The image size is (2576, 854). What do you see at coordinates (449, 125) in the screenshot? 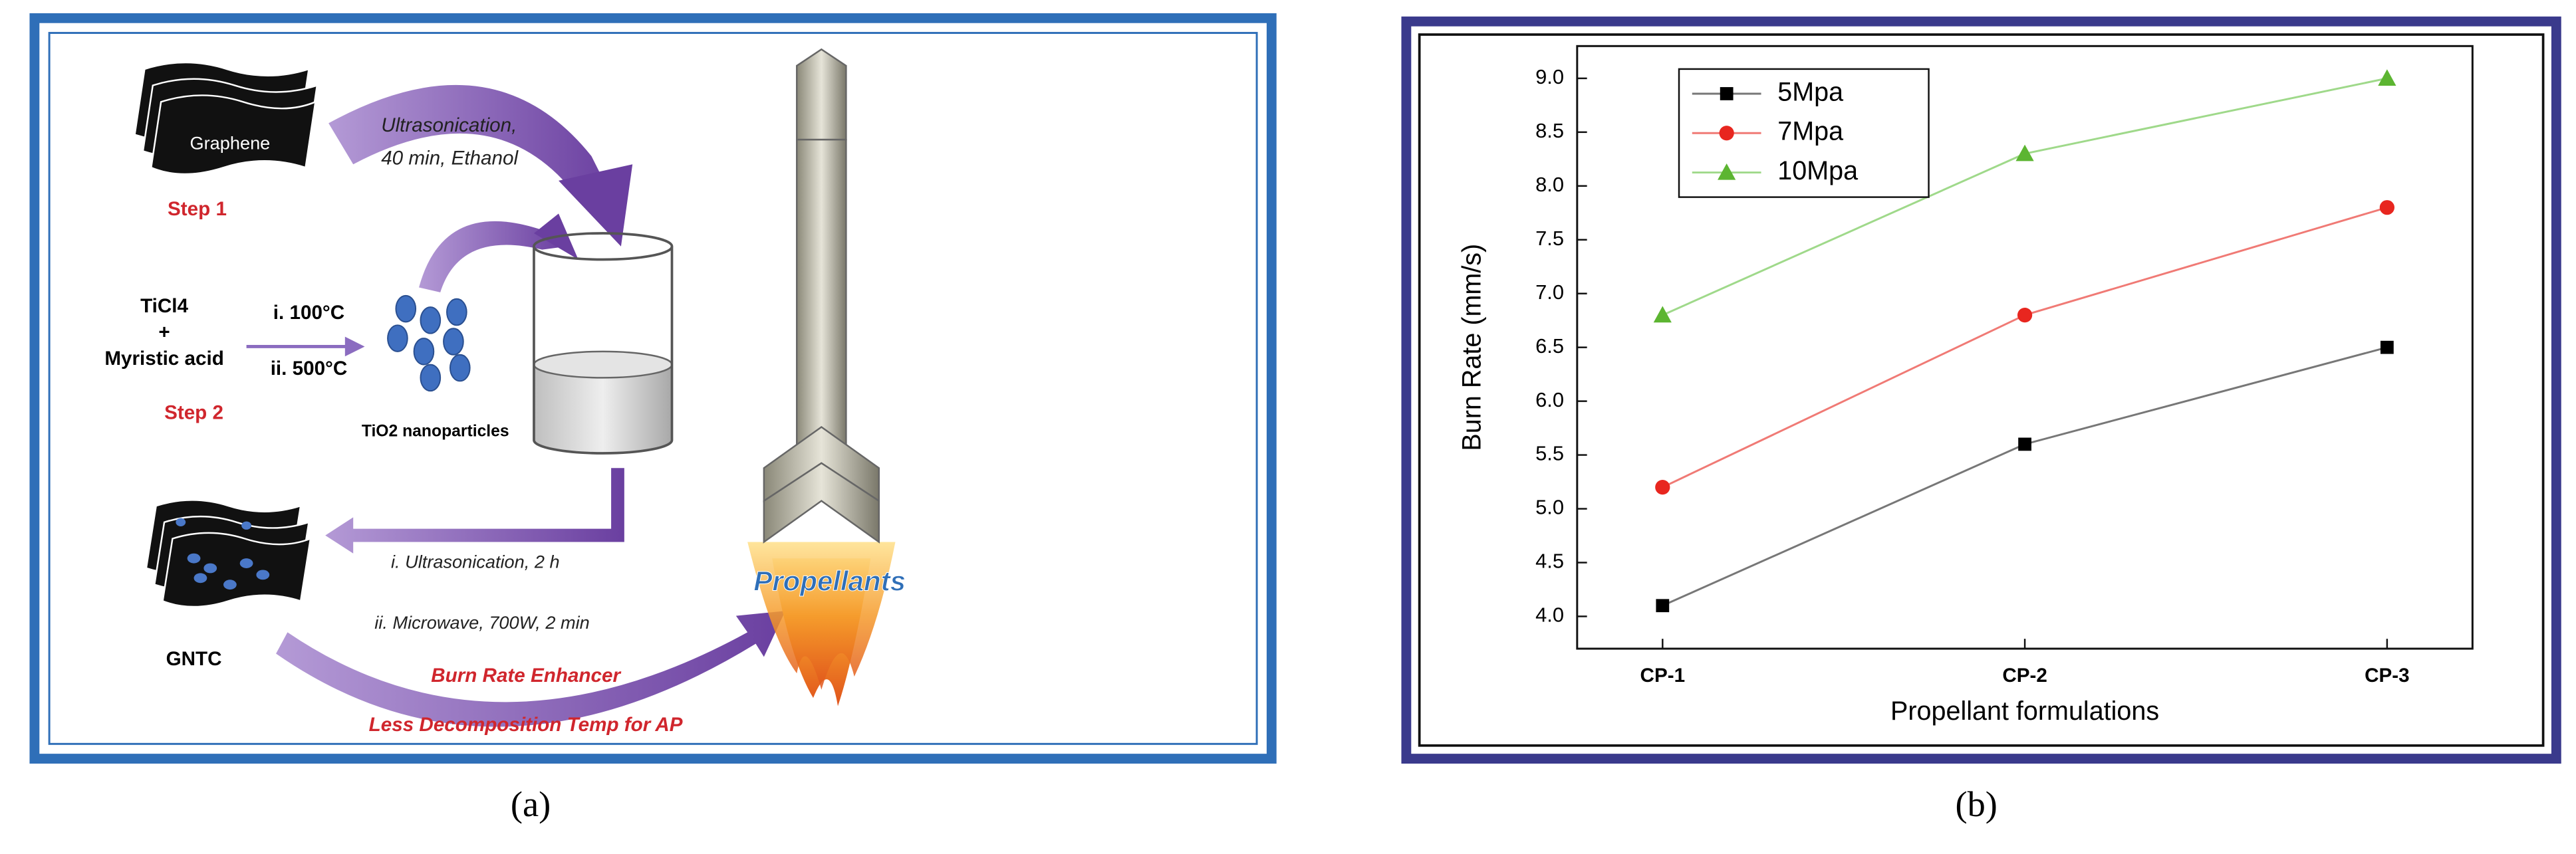
I see `condition-label: Ultrasonication,` at bounding box center [449, 125].